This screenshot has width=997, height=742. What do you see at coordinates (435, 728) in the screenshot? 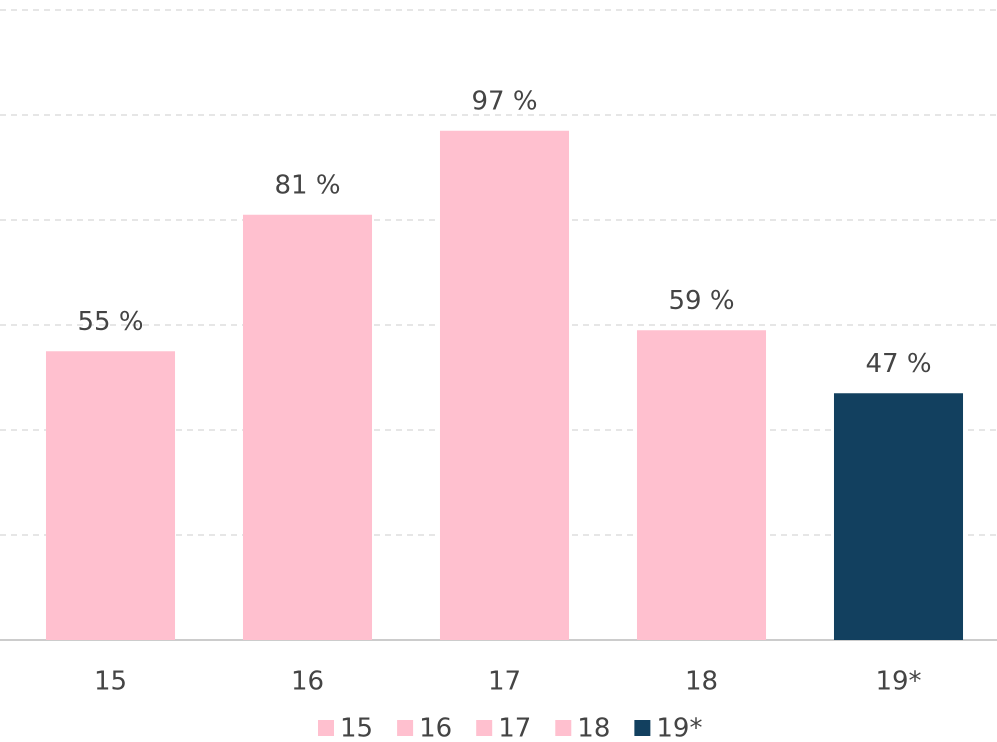
I see `legend-label: 16` at bounding box center [435, 728].